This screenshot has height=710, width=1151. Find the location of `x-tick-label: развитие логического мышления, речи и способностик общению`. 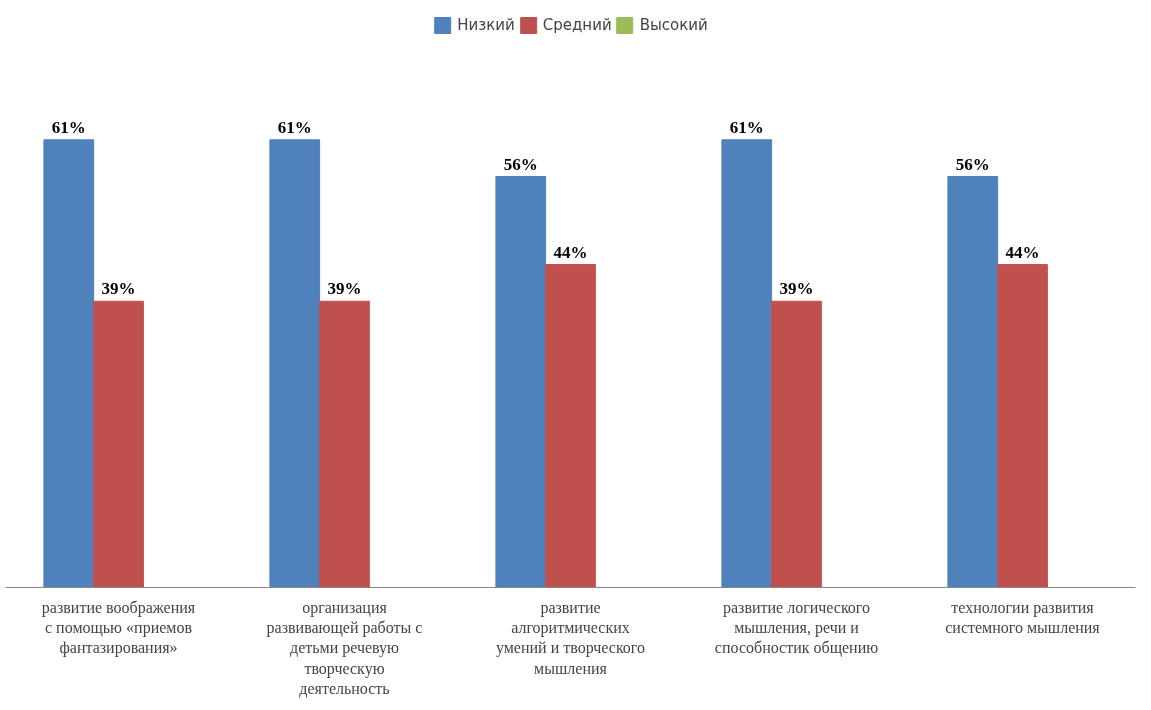

x-tick-label: развитие логического мышления, речи и способностик общению is located at coordinates (796, 628).